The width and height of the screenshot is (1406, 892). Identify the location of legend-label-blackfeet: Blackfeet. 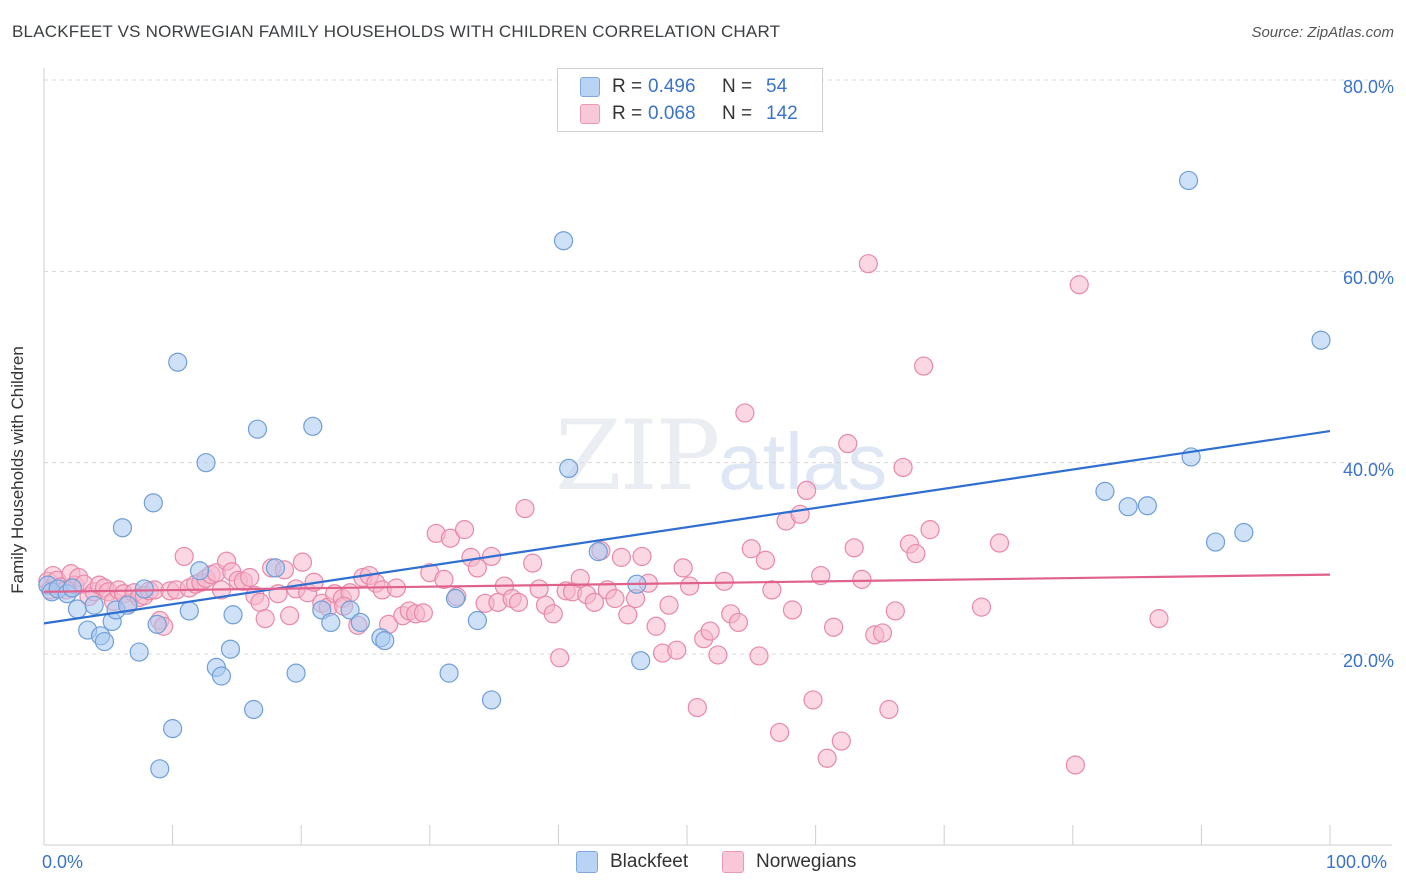
(649, 861).